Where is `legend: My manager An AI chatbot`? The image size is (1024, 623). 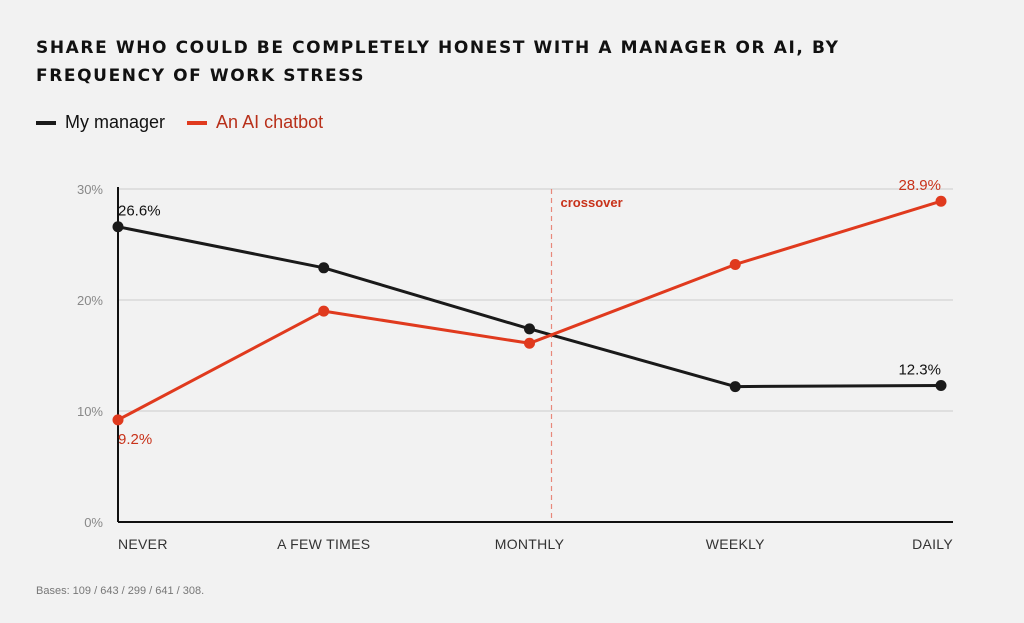
legend: My manager An AI chatbot is located at coordinates (190, 122).